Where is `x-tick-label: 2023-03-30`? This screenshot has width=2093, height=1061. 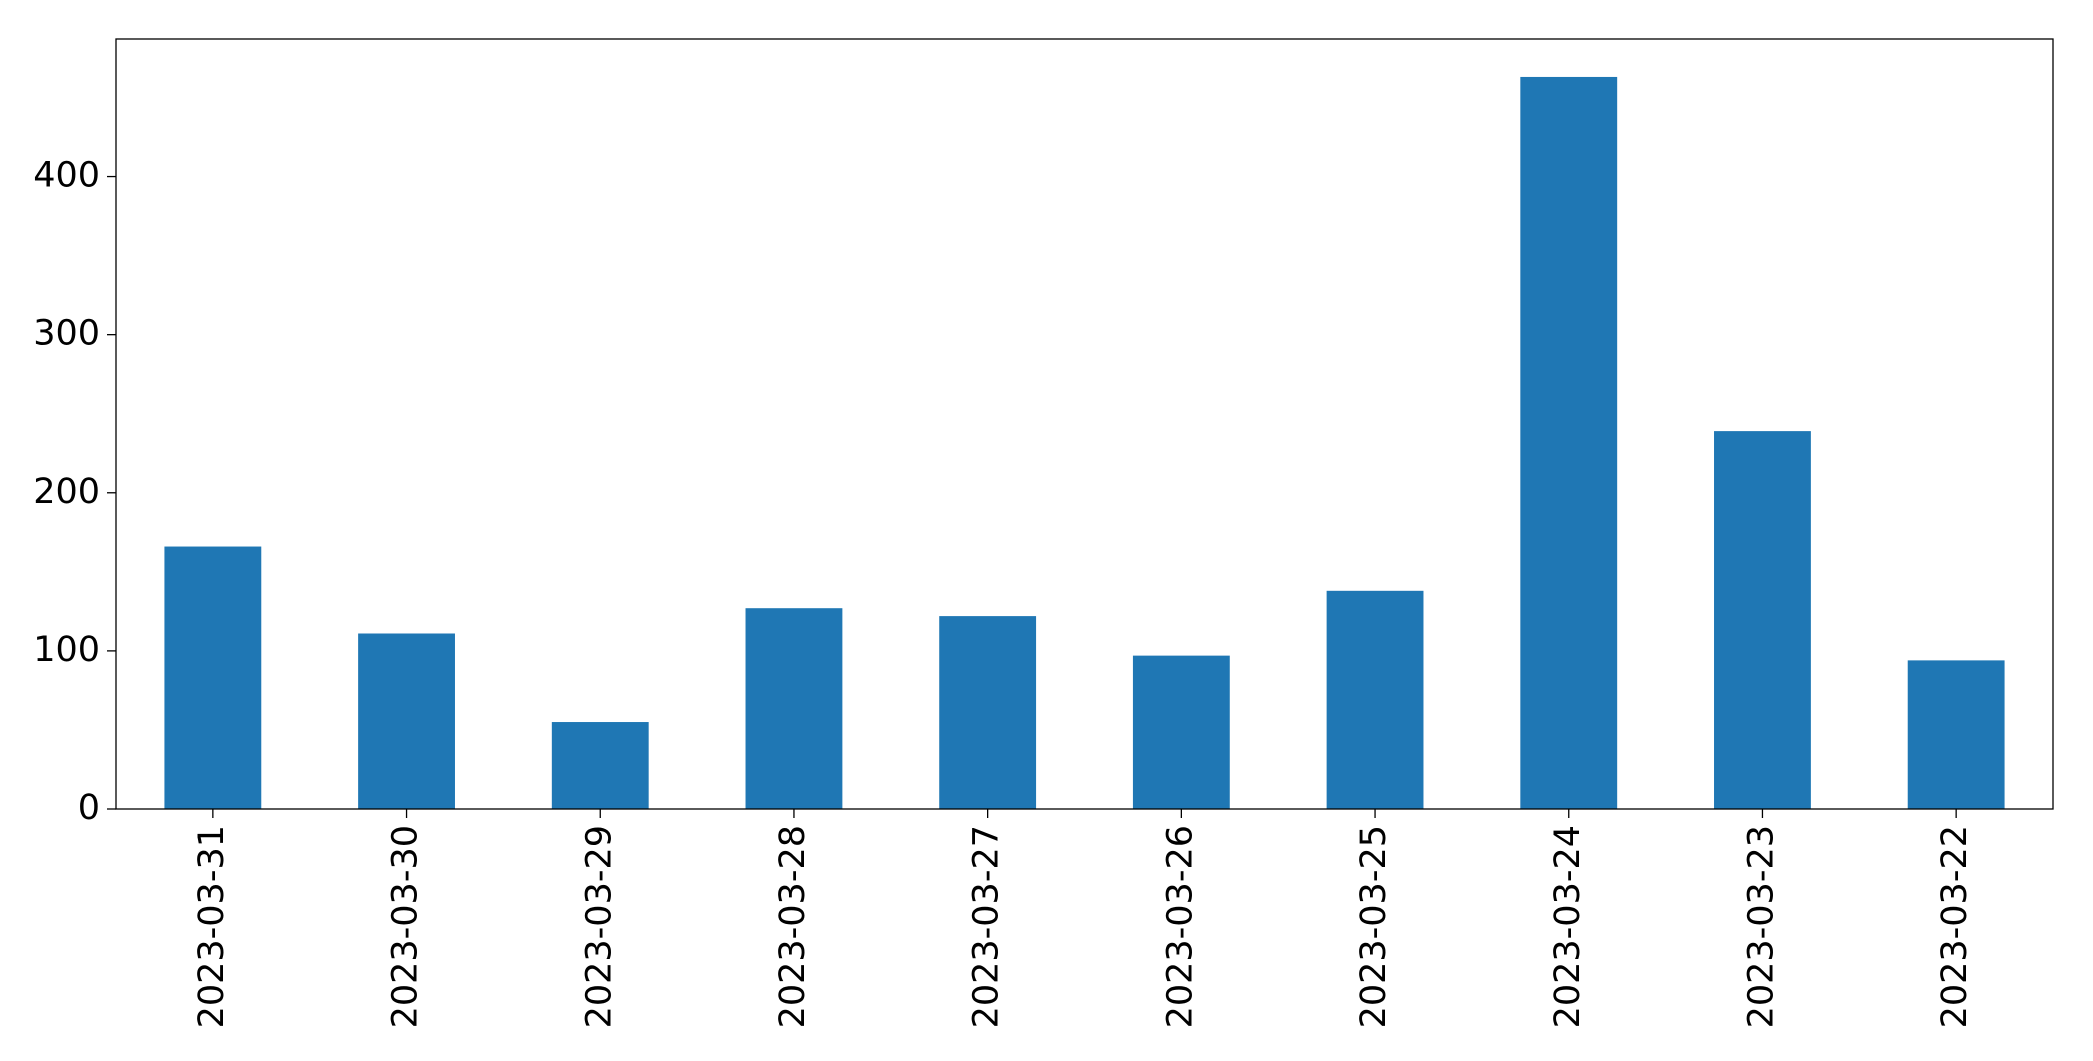
x-tick-label: 2023-03-30 is located at coordinates (406, 926).